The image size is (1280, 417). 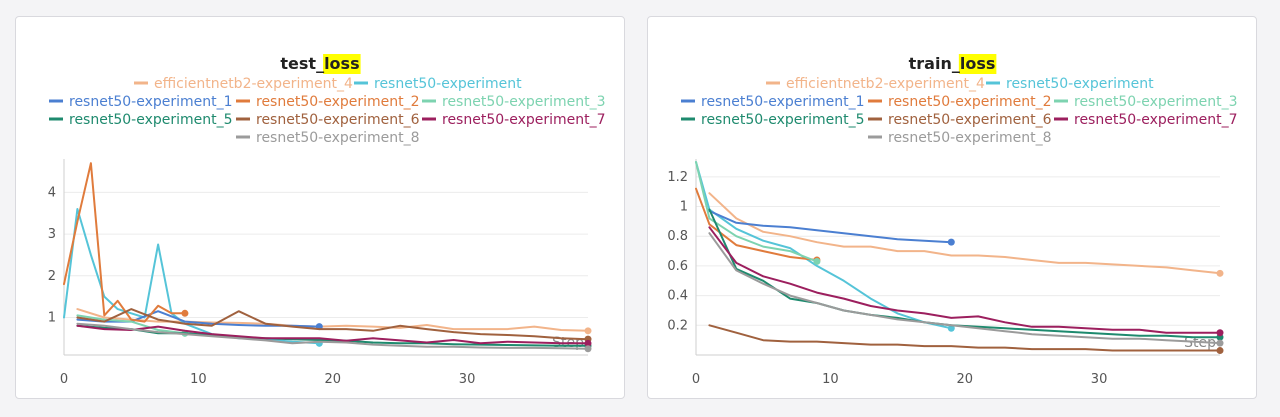 I want to click on y-tick-label: 0.8, so click(x=677, y=236).